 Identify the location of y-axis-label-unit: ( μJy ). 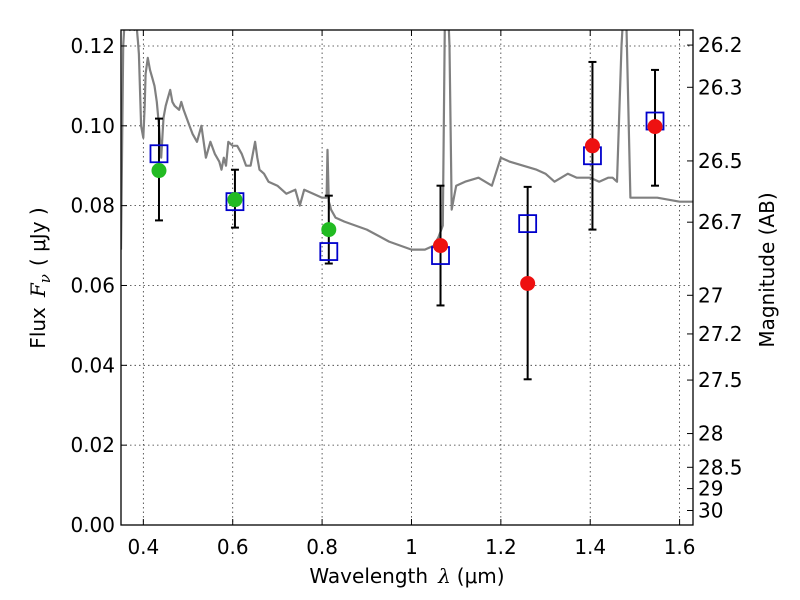
(38, 236).